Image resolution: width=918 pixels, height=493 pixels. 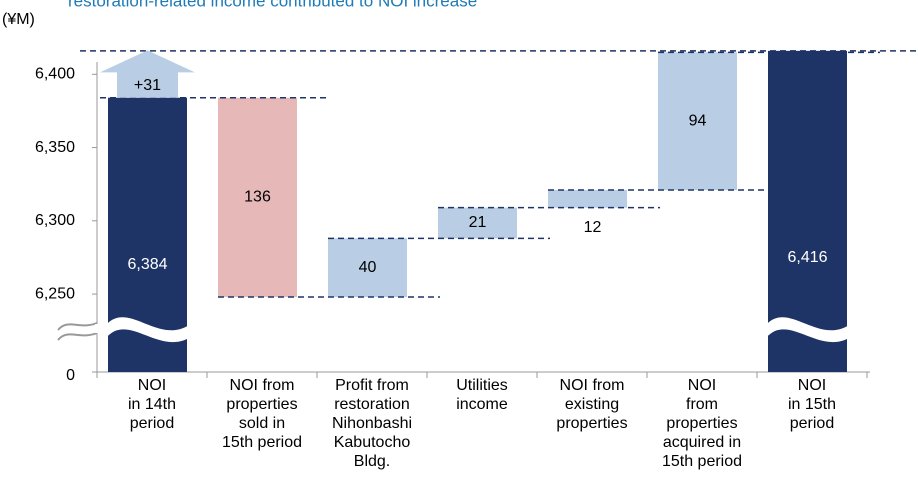 What do you see at coordinates (55, 147) in the screenshot?
I see `y-tick-label: 6,350` at bounding box center [55, 147].